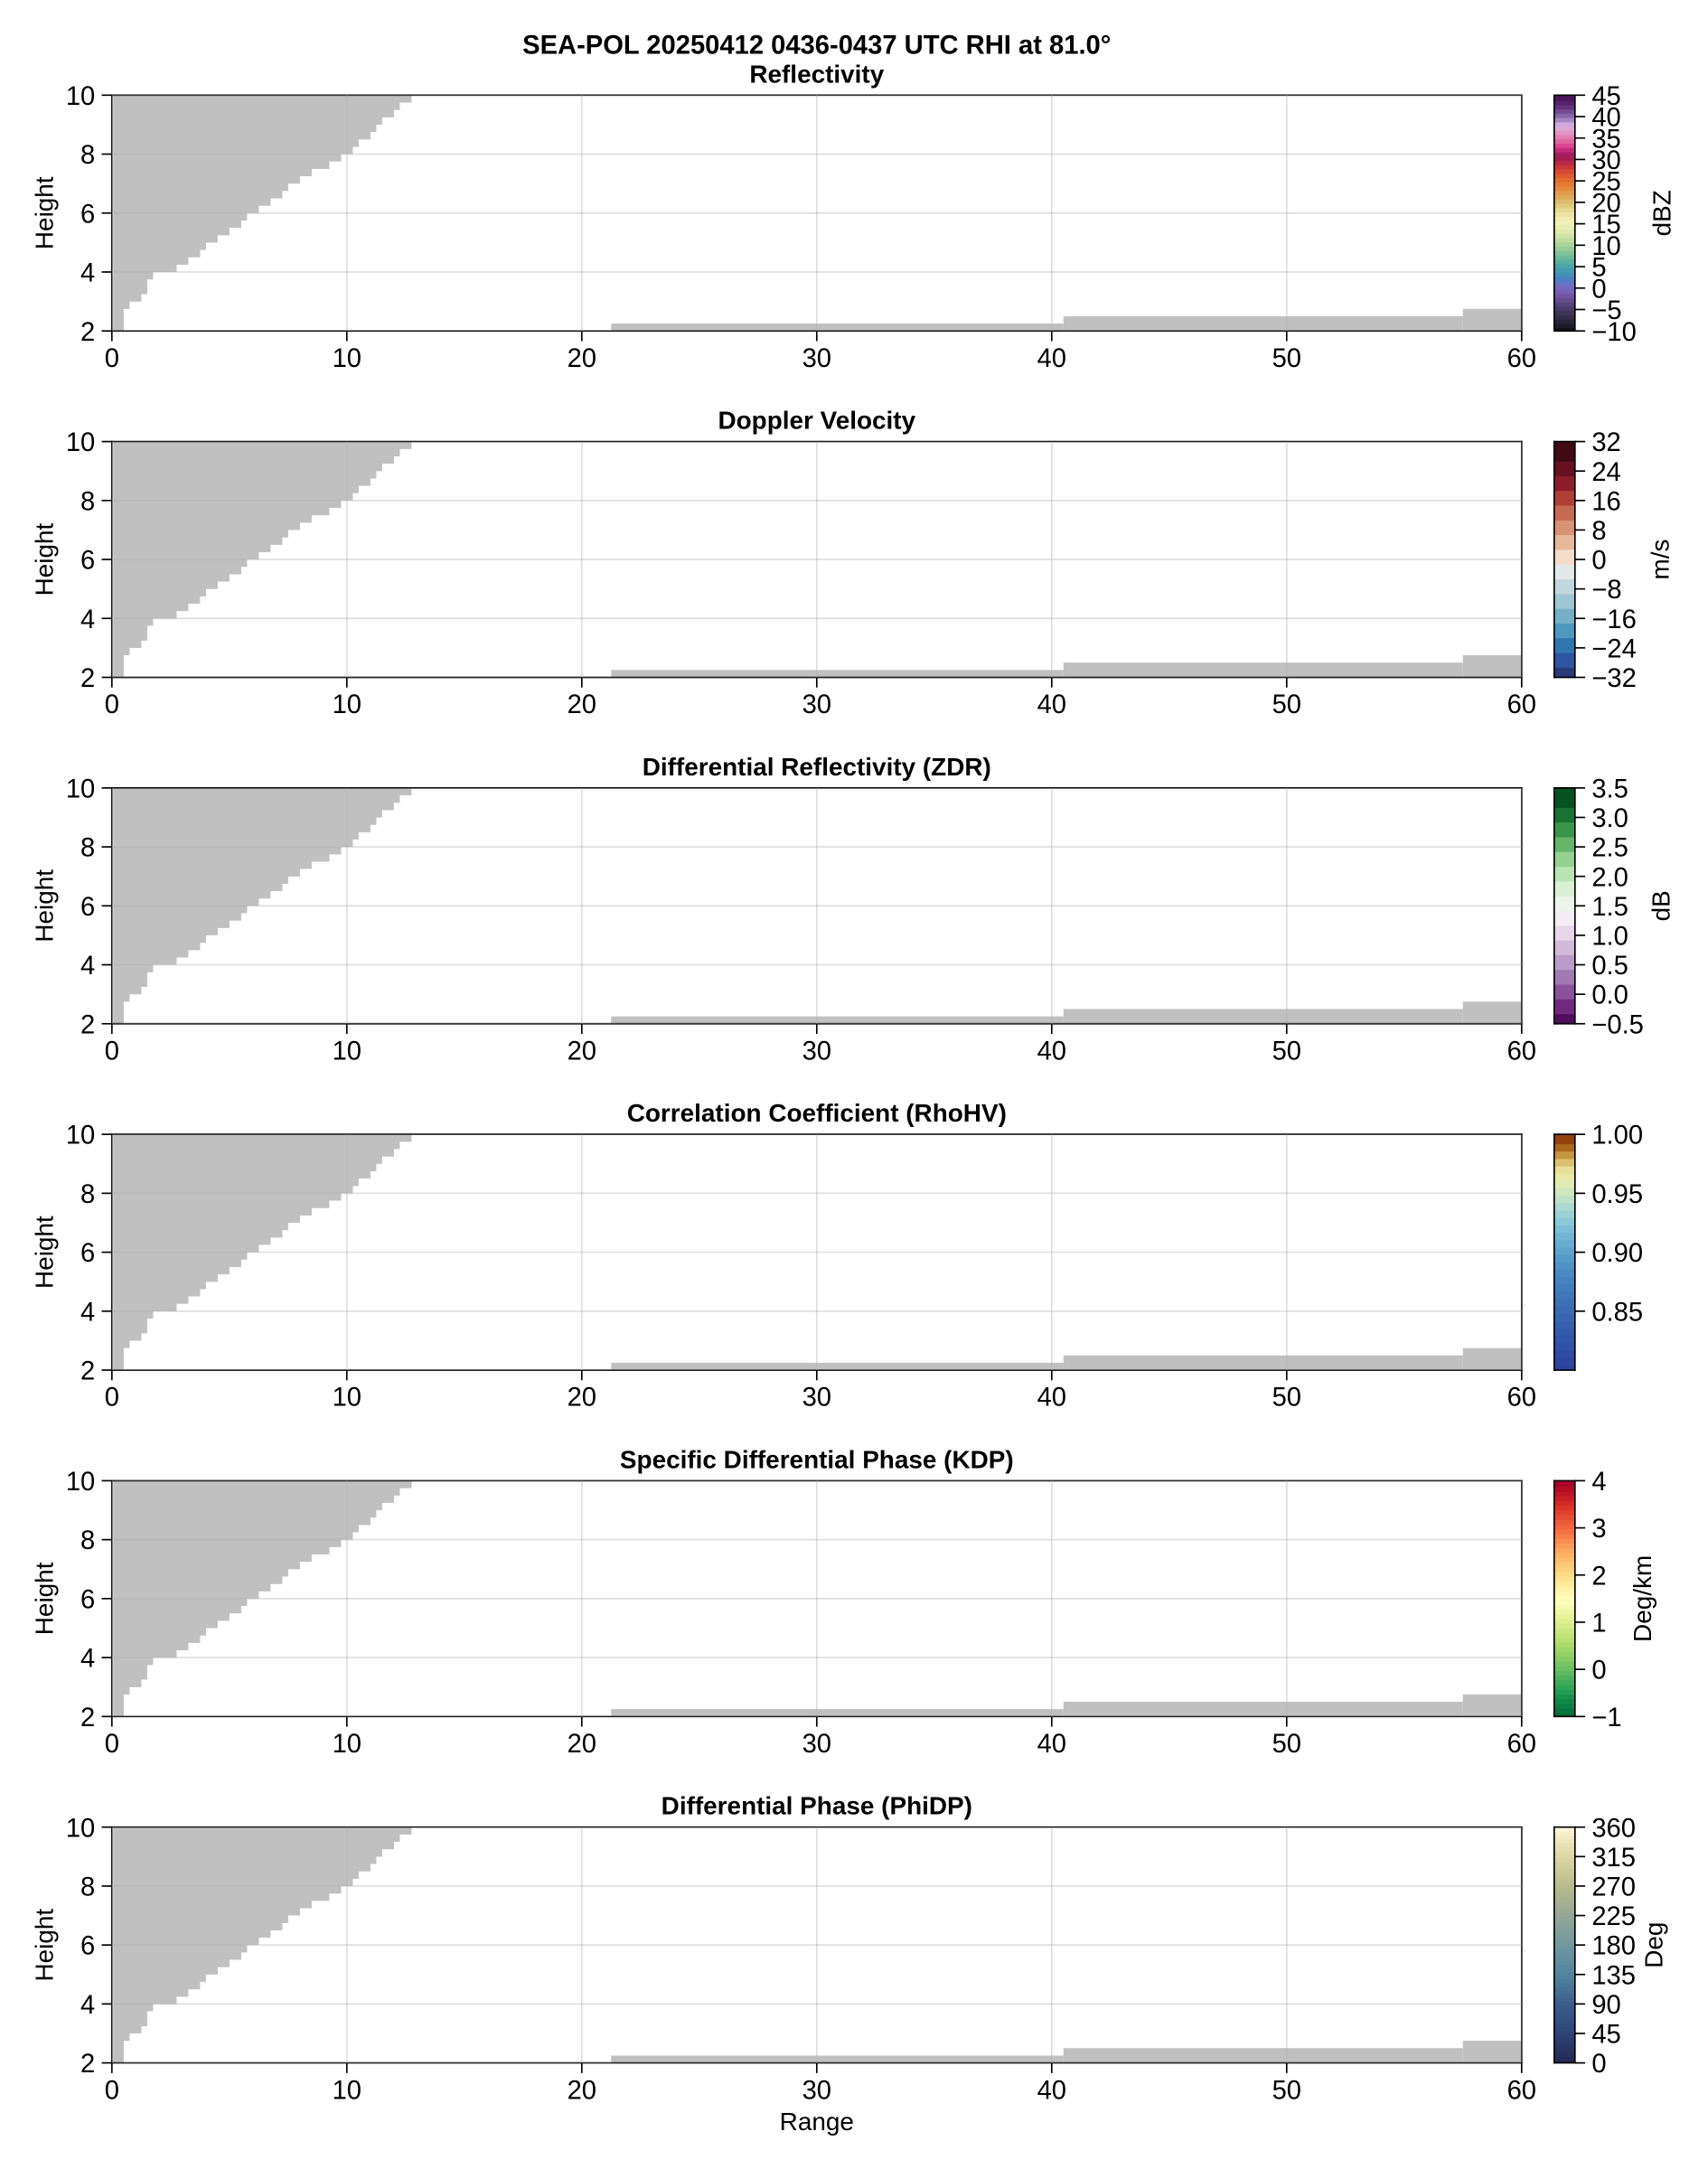  I want to click on svg-text: 0.95, so click(1617, 1194).